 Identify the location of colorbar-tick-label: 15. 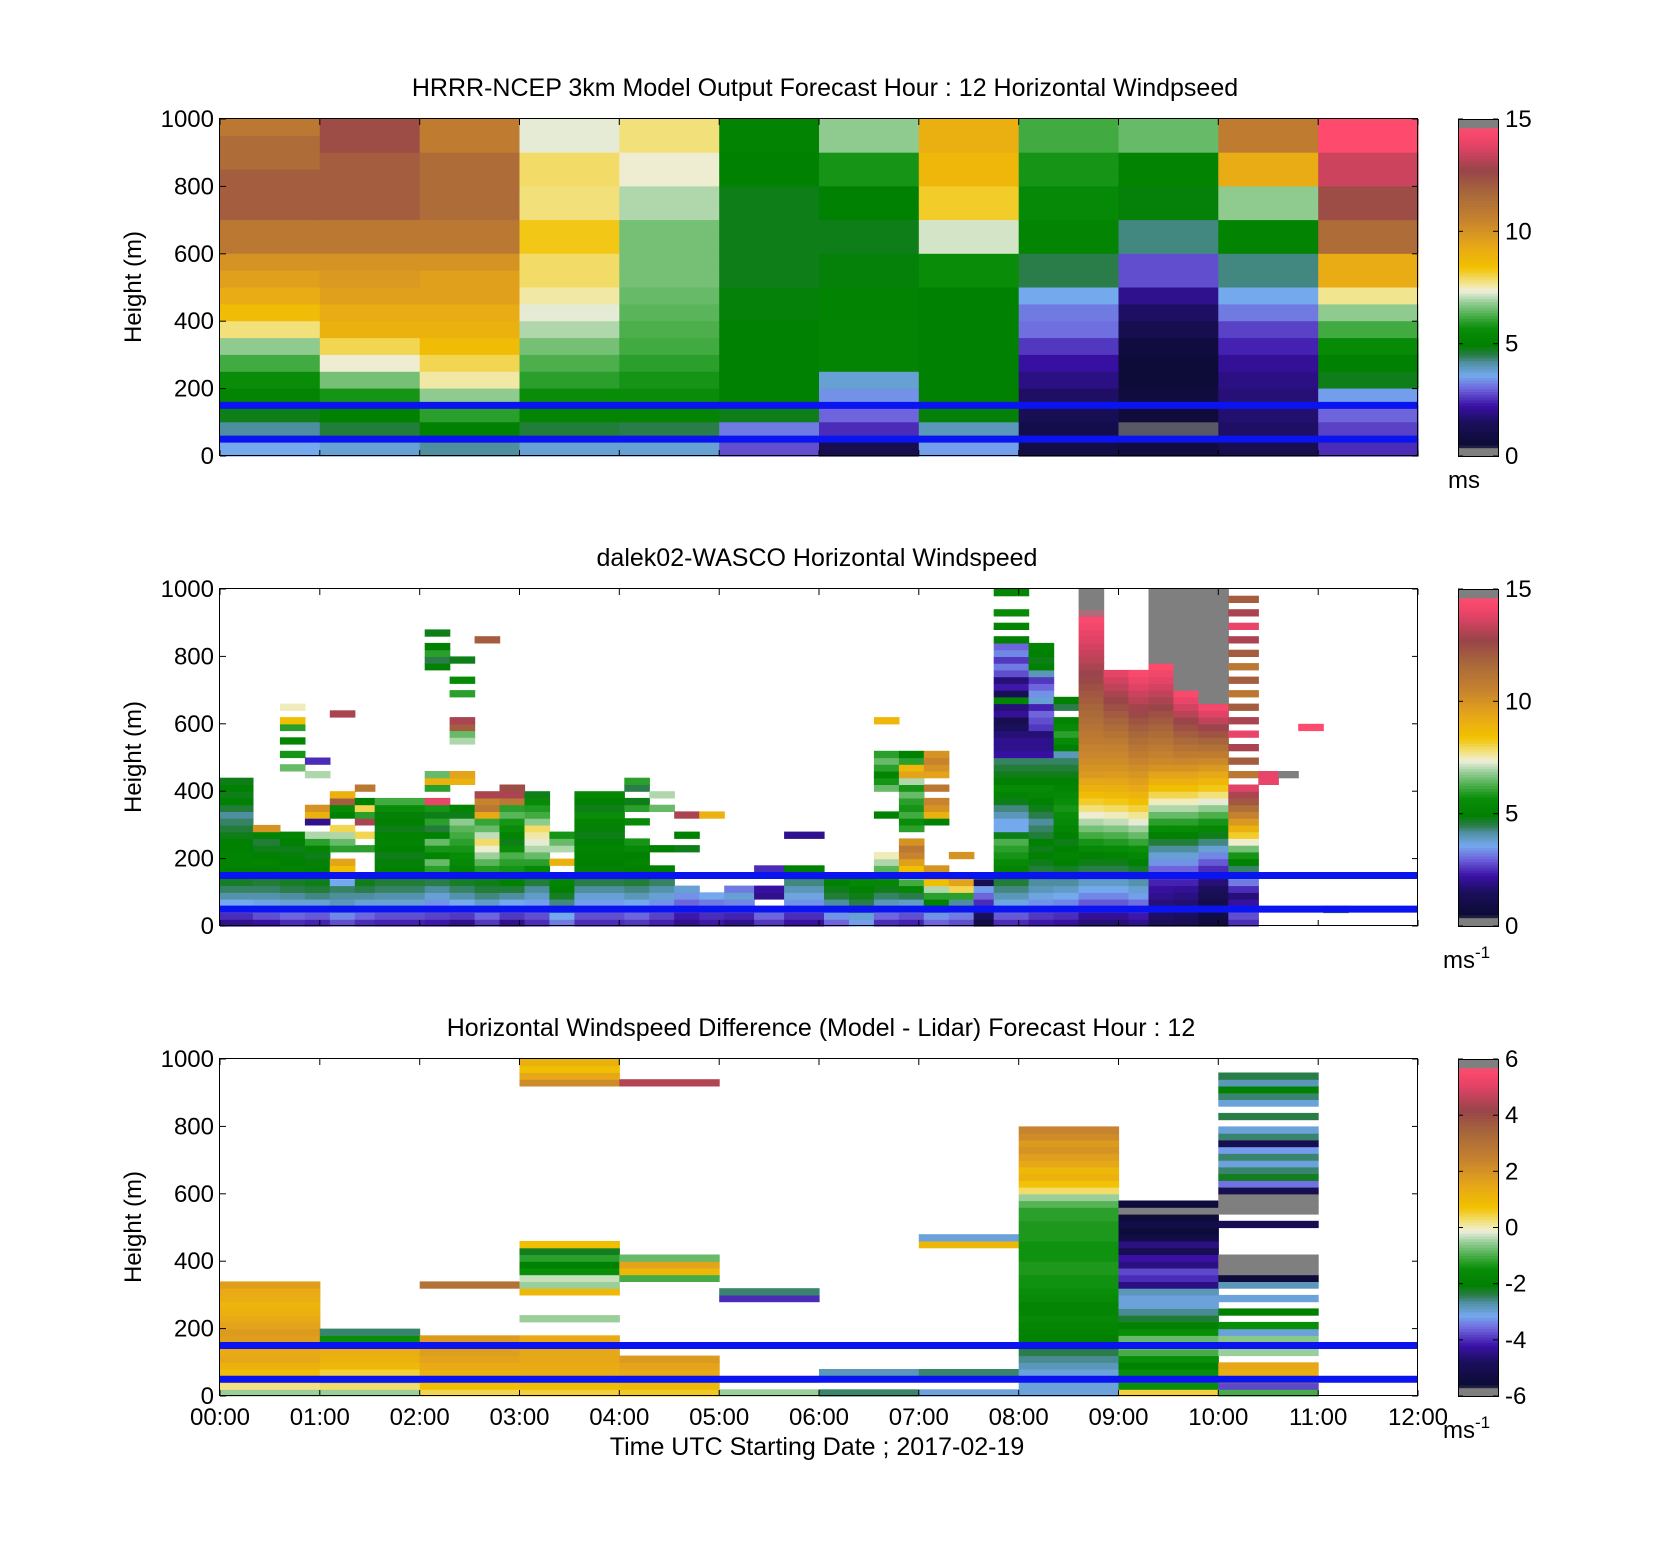
(1518, 119).